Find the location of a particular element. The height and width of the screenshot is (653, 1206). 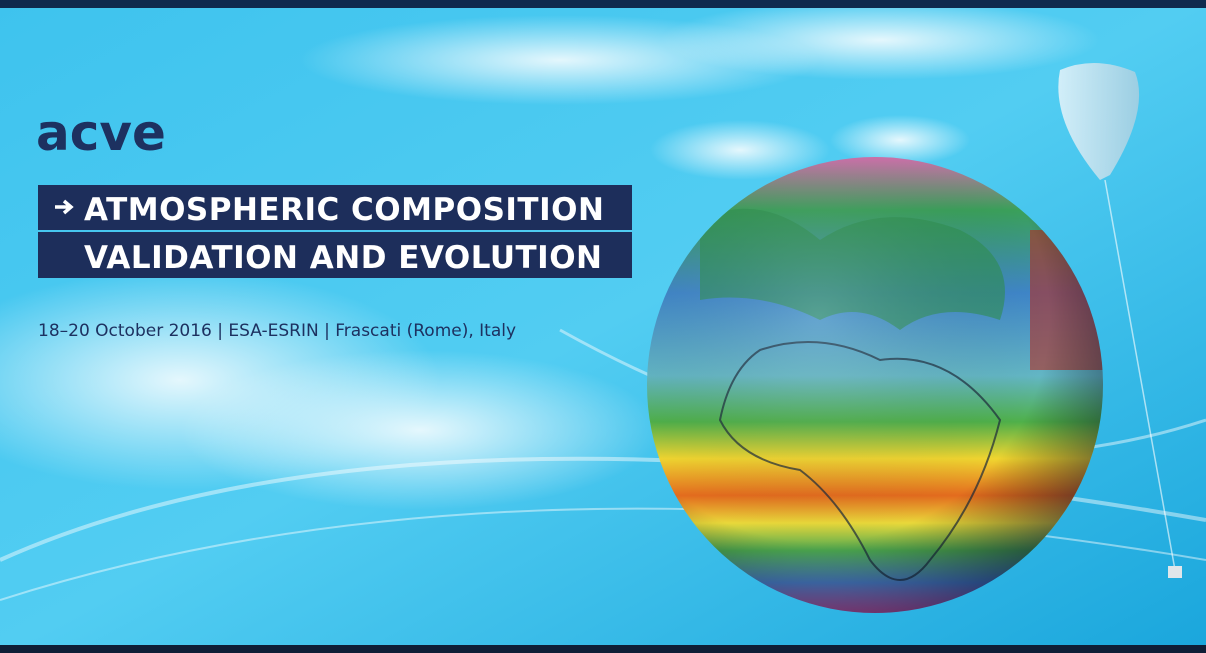

brand: acve is located at coordinates (101, 133).